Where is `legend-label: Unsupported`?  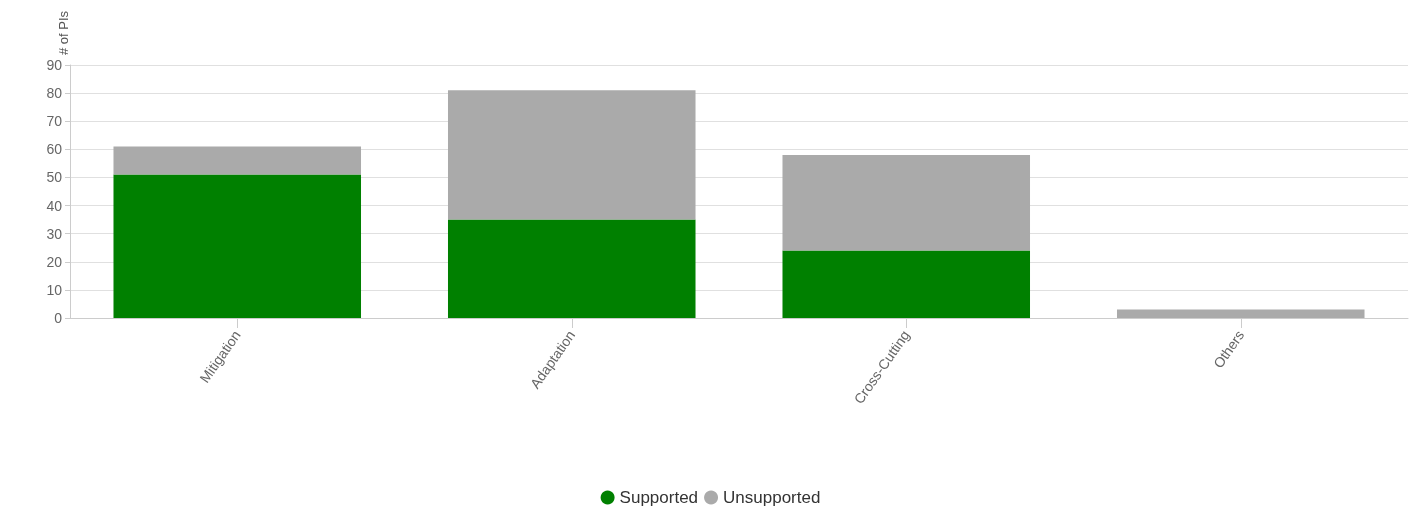
legend-label: Unsupported is located at coordinates (772, 497).